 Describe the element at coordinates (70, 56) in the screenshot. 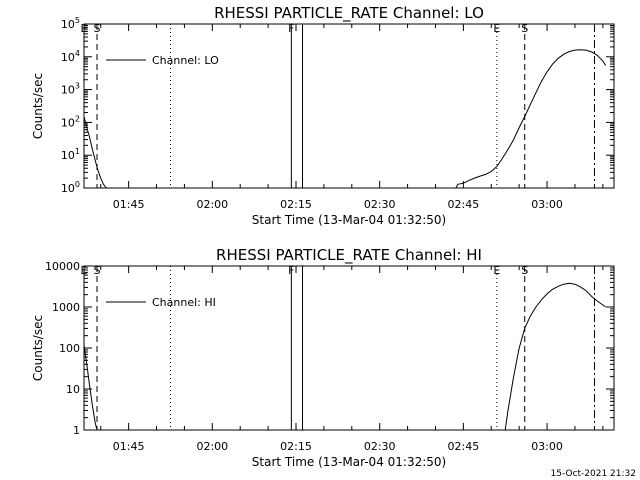

I see `y-tick-label: 10⁴` at that location.